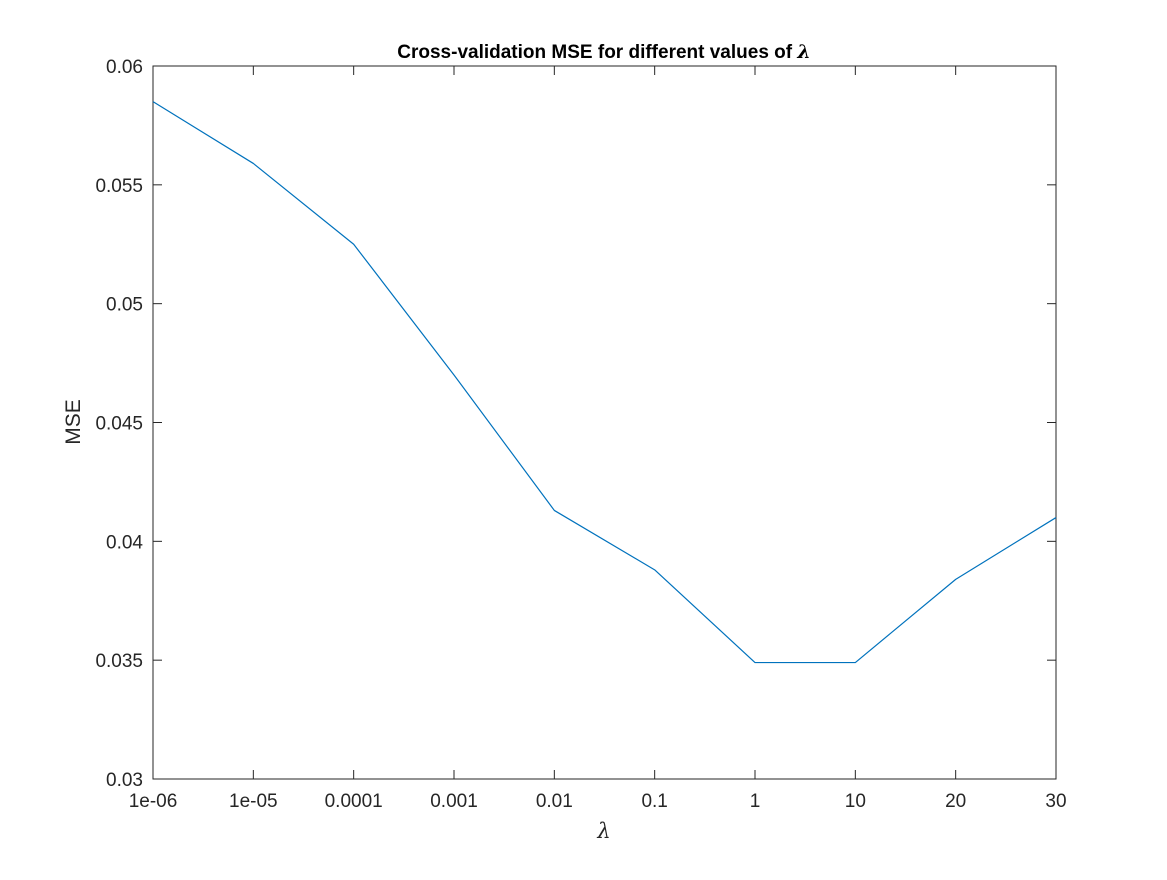  I want to click on x-tick-label: 20, so click(955, 801).